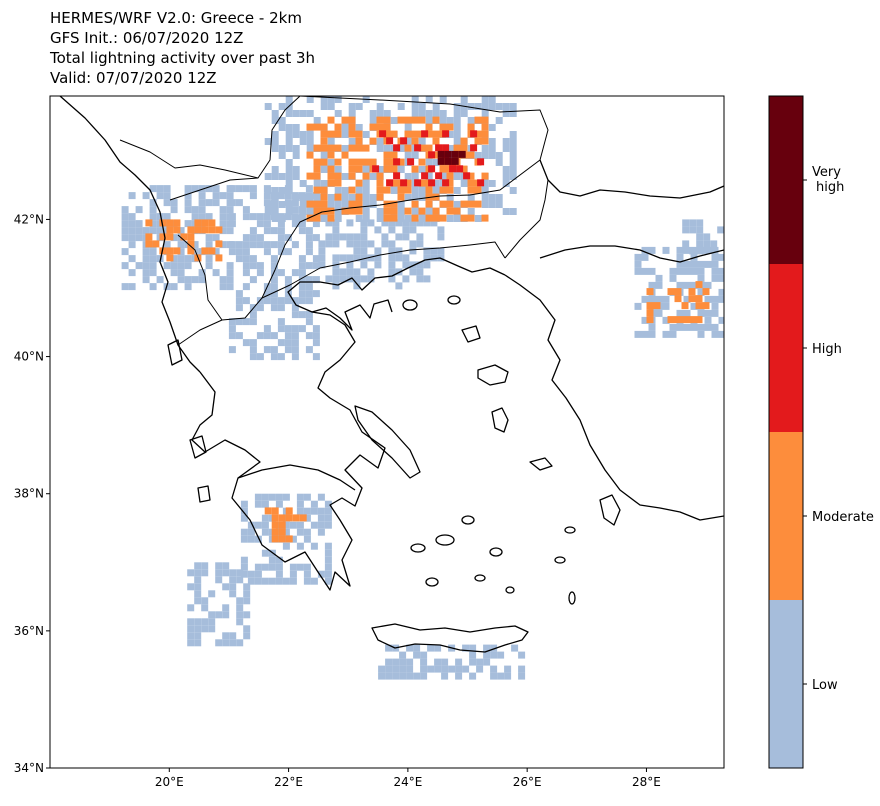  I want to click on title-line-valid: Valid: 07/07/2020 12Z, so click(133, 78).